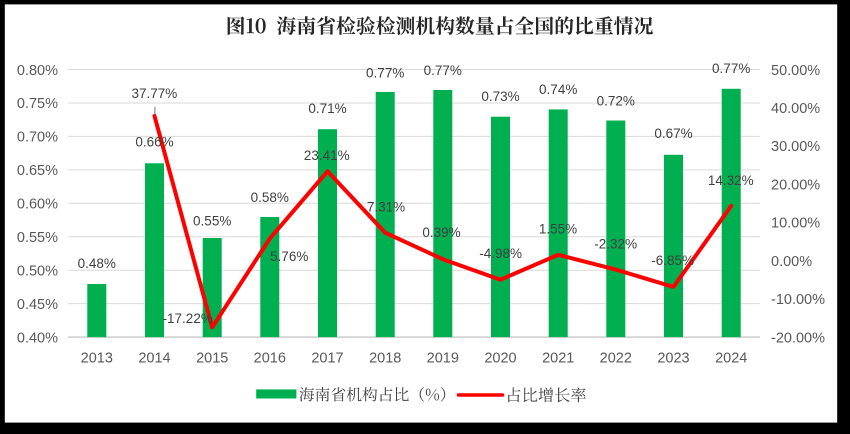 This screenshot has height=434, width=850. Describe the element at coordinates (795, 71) in the screenshot. I see `svg-text: 50.00%` at that location.